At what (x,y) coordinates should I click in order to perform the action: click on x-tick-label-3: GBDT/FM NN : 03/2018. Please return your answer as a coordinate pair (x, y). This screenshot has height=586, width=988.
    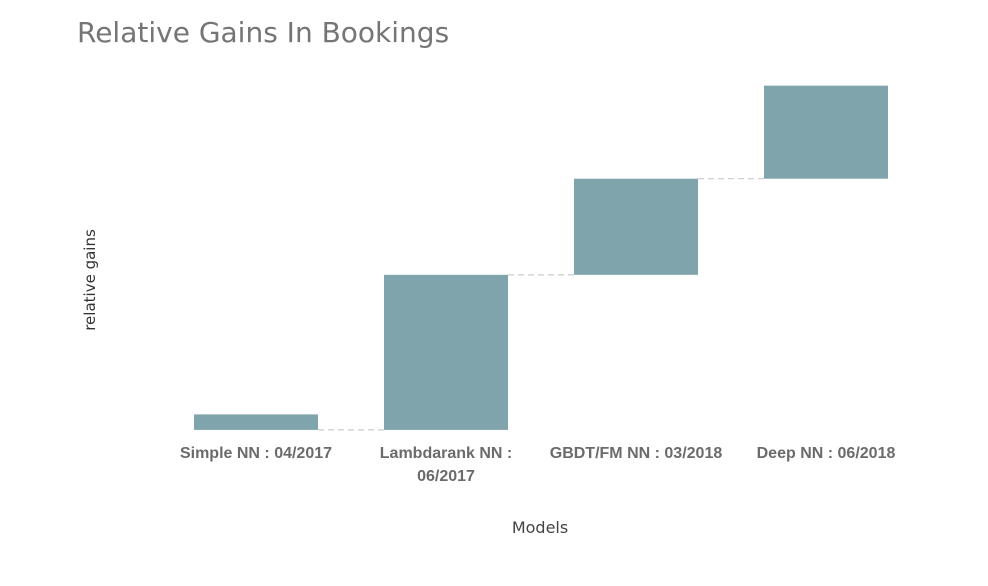
    Looking at the image, I should click on (636, 453).